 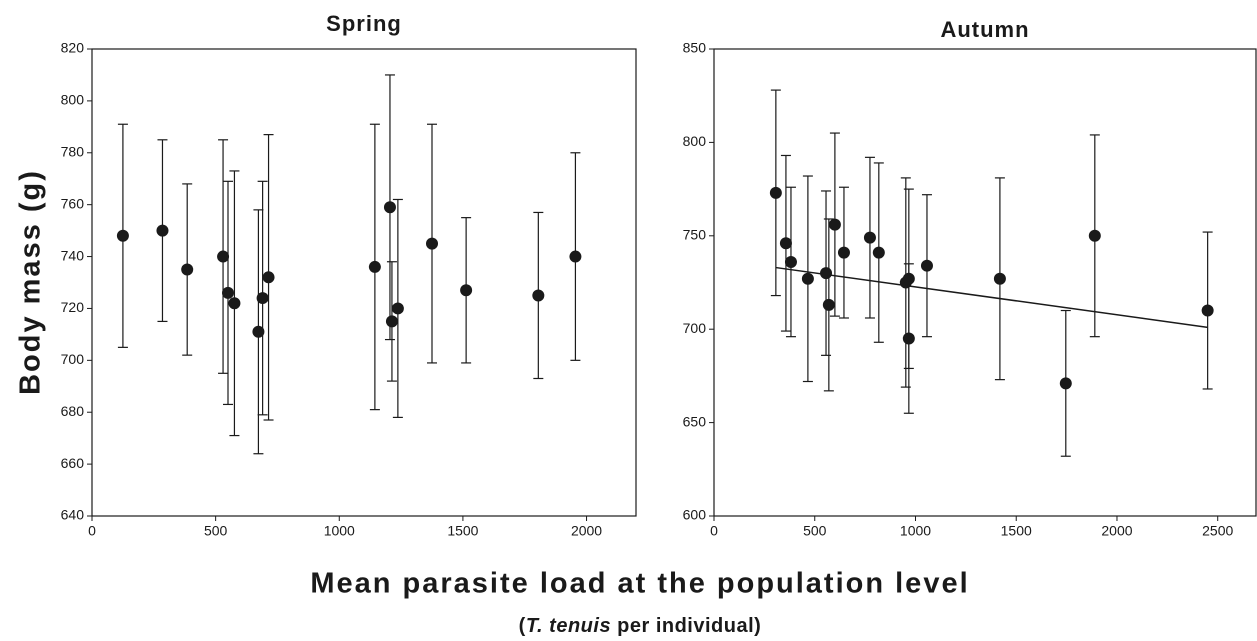 What do you see at coordinates (73, 255) in the screenshot?
I see `y-tick-label: 740` at bounding box center [73, 255].